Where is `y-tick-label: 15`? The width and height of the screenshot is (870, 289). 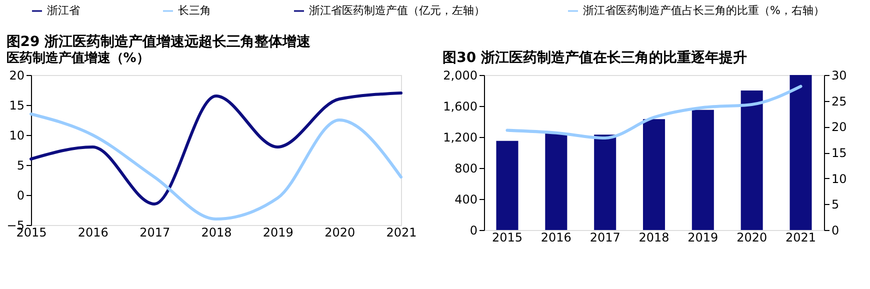 y-tick-label: 15 is located at coordinates (16, 105).